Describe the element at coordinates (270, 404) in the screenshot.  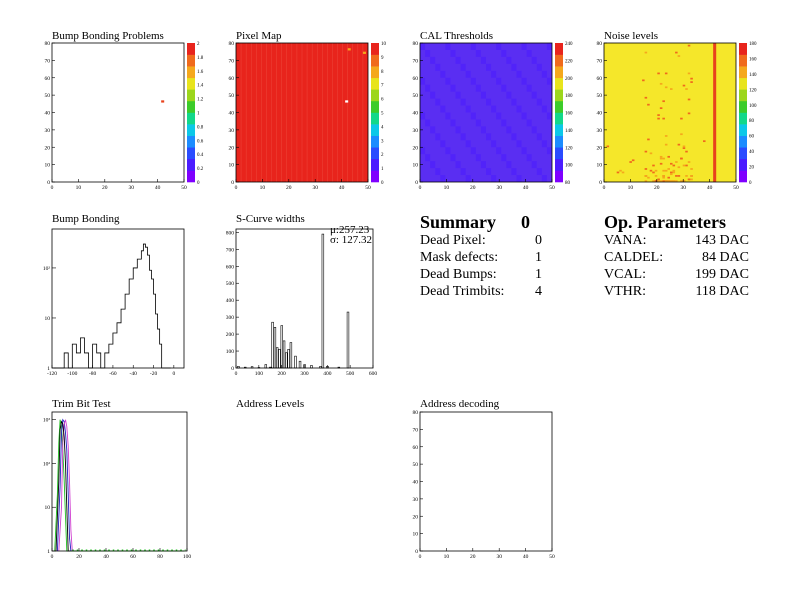
I see `address-levels-title: Address Levels` at that location.